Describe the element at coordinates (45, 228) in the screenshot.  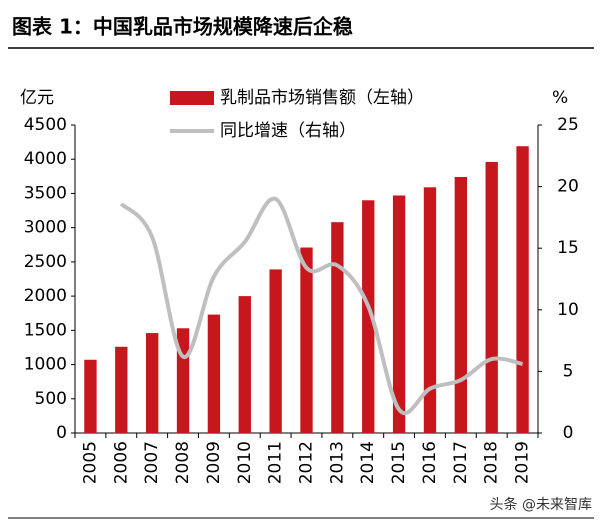
I see `y-tick-label: 3000` at that location.